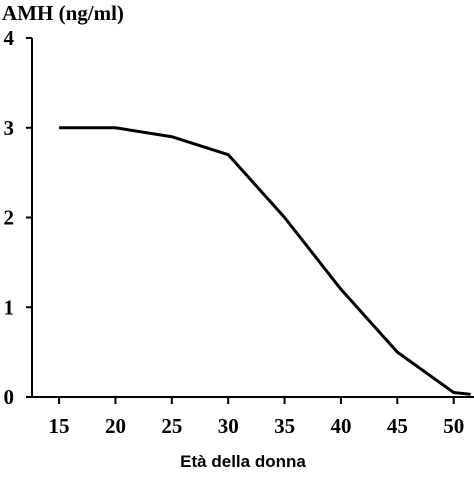 This screenshot has height=478, width=474. What do you see at coordinates (9, 218) in the screenshot?
I see `y-tick-label: 2` at bounding box center [9, 218].